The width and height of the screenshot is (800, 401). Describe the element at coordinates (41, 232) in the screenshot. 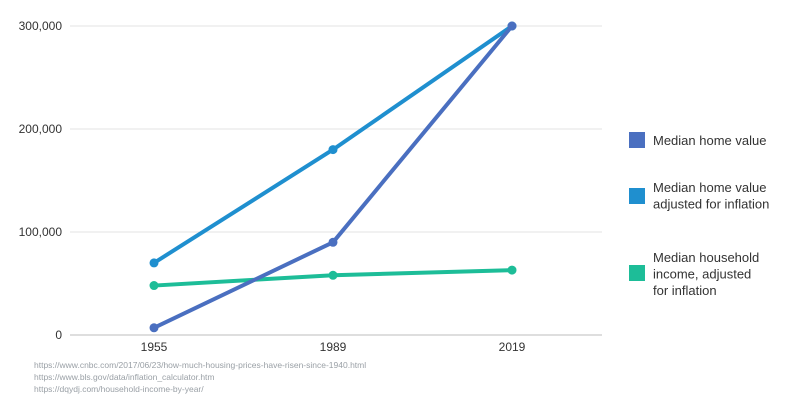

I see `y-tick-label: 100,000` at that location.